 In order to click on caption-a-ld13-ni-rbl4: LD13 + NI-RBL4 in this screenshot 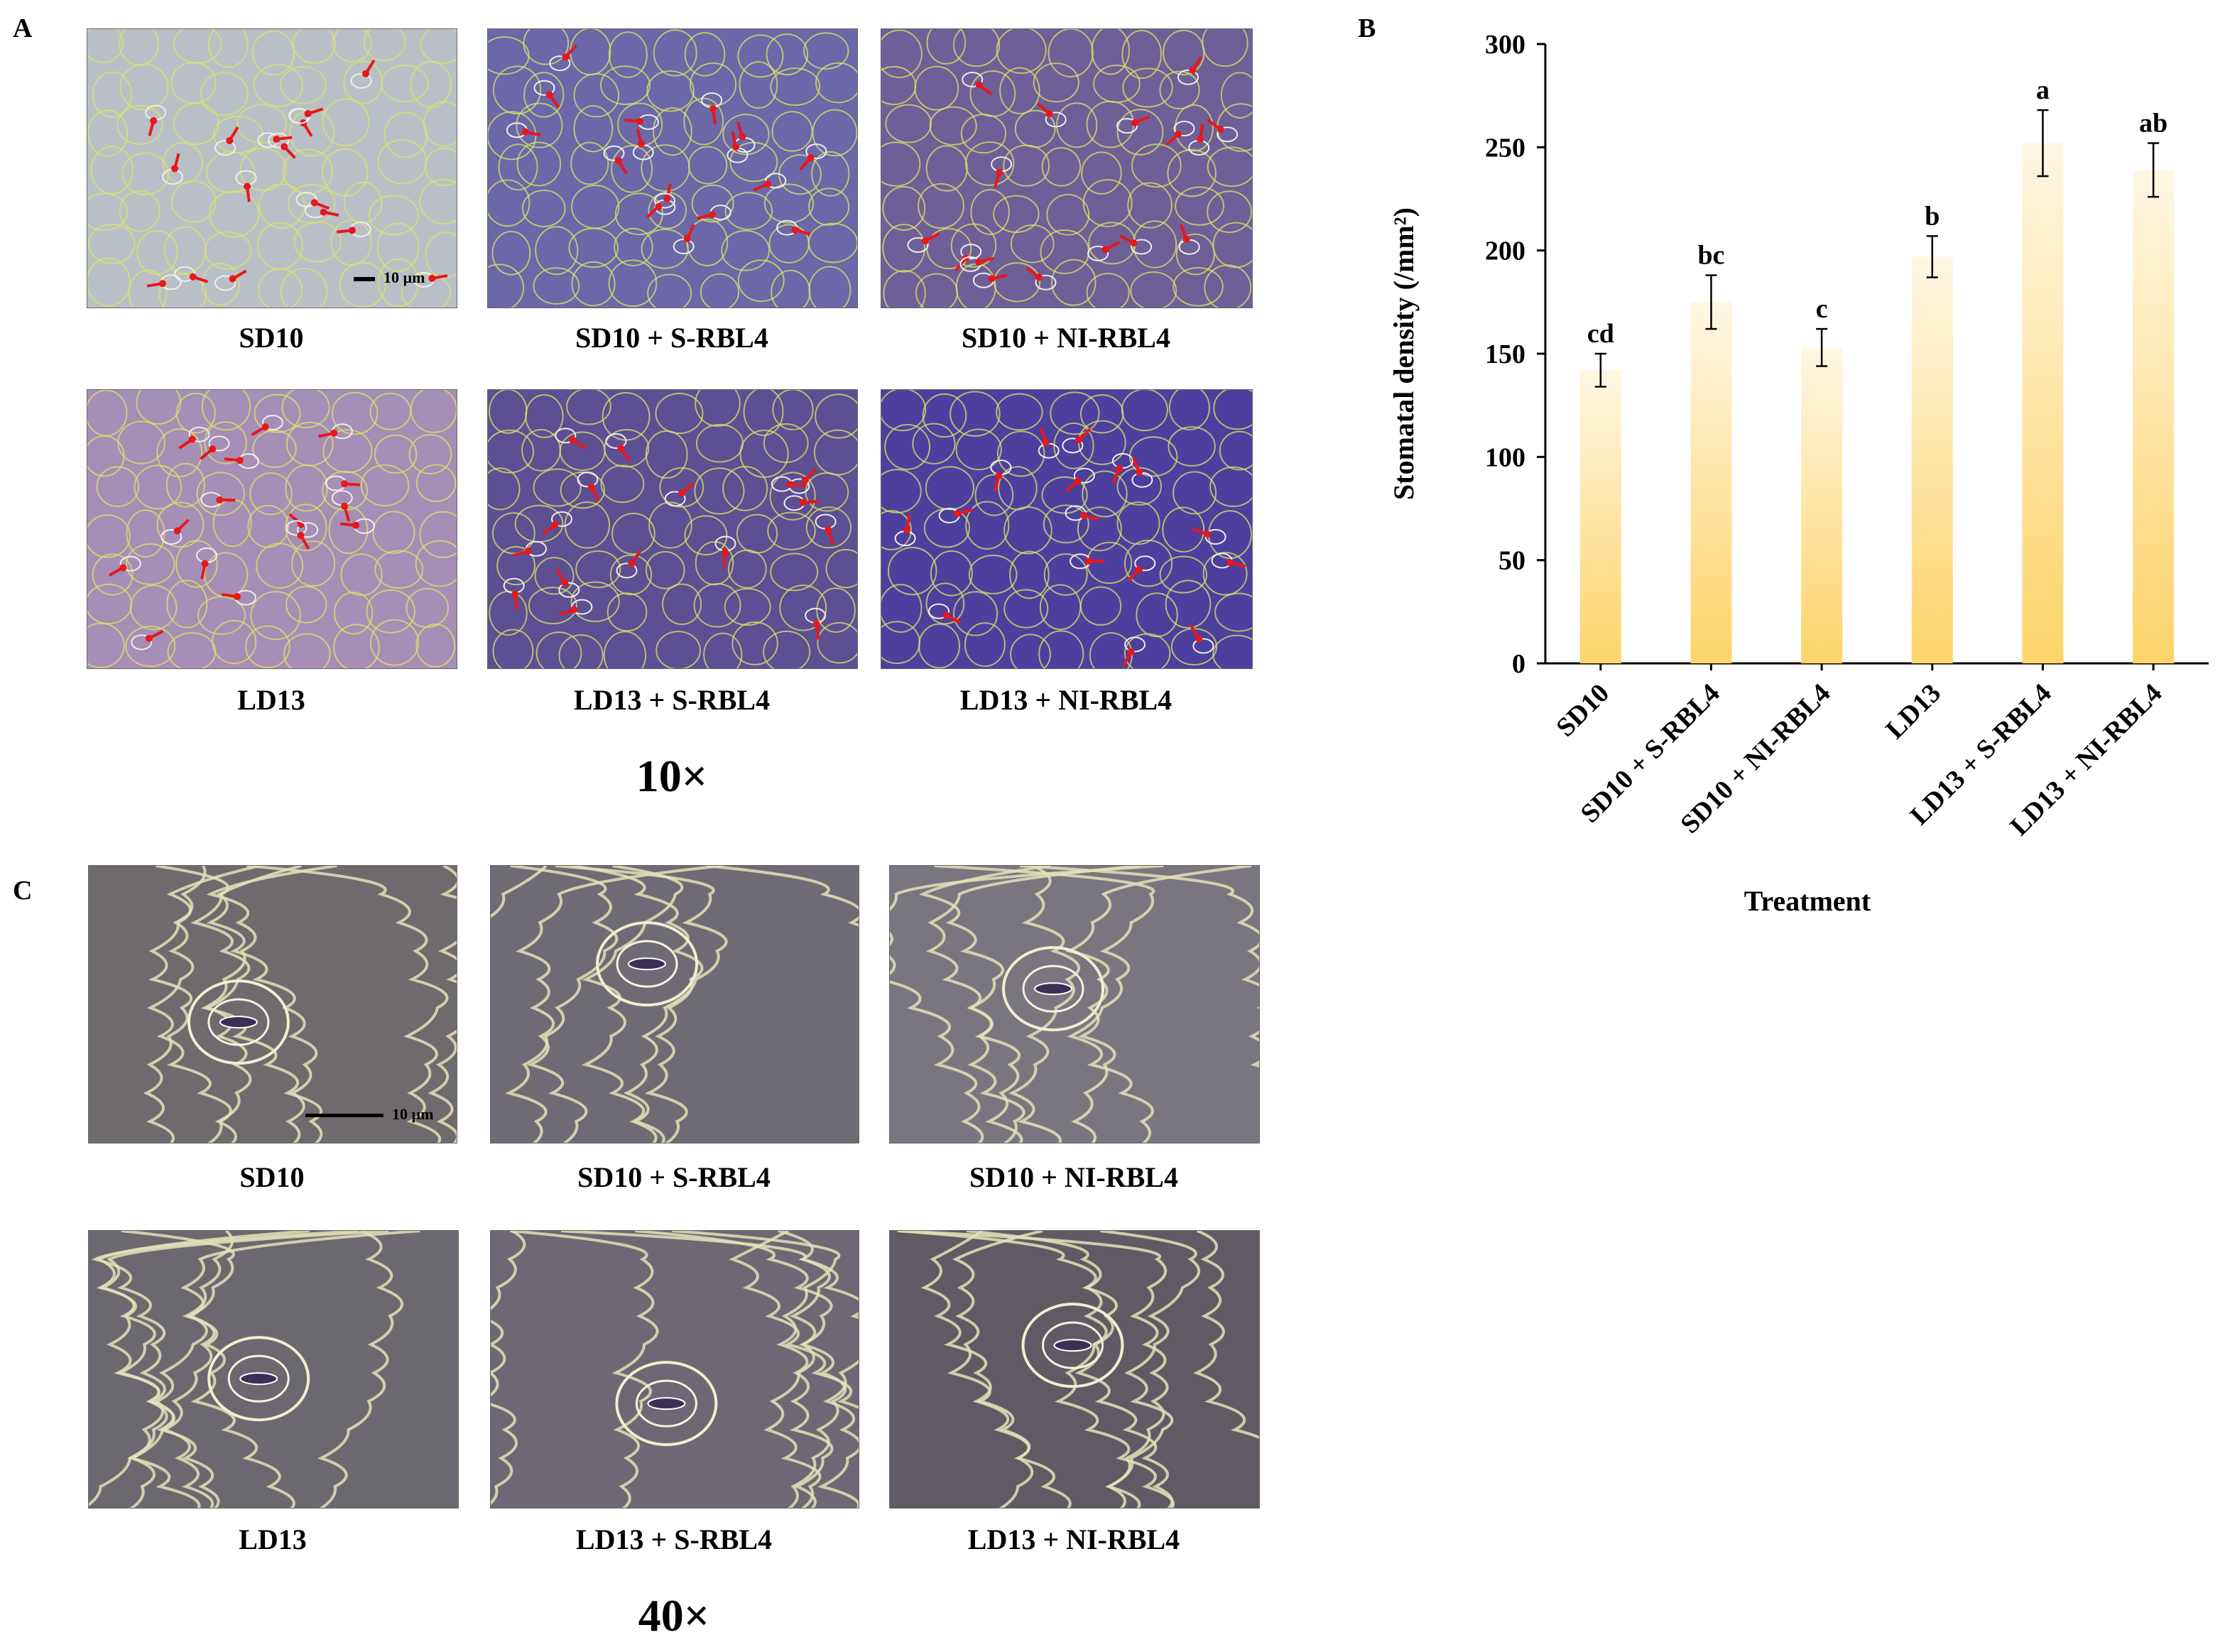, I will do `click(1065, 700)`.